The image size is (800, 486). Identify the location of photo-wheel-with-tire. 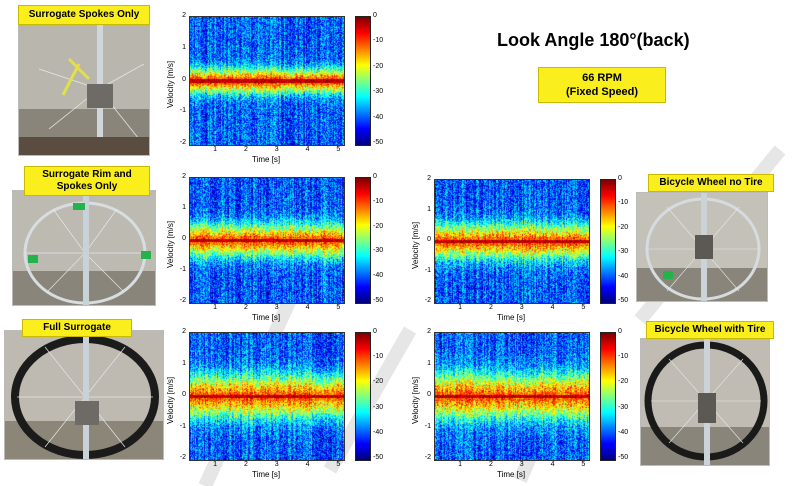
(705, 402).